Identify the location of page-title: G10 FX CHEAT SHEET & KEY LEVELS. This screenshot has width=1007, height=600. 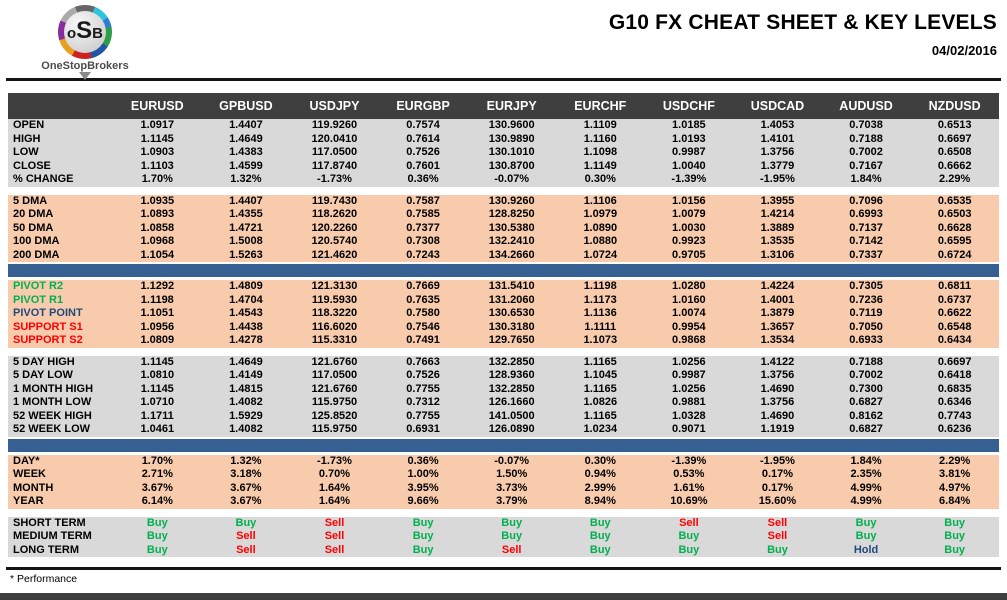
(802, 22).